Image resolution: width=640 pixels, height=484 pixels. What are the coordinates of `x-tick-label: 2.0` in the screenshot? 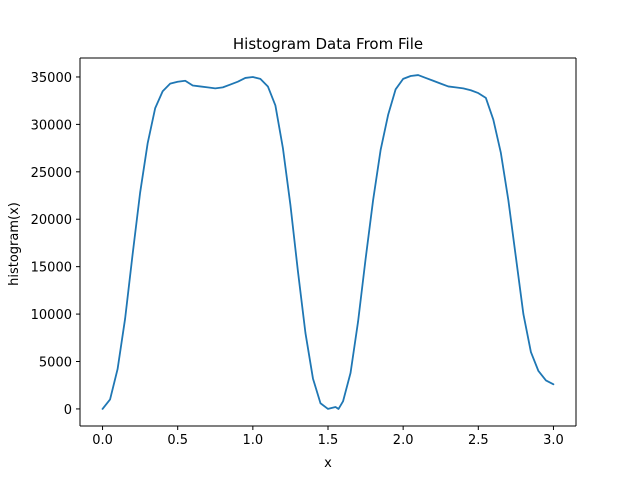 It's located at (403, 440).